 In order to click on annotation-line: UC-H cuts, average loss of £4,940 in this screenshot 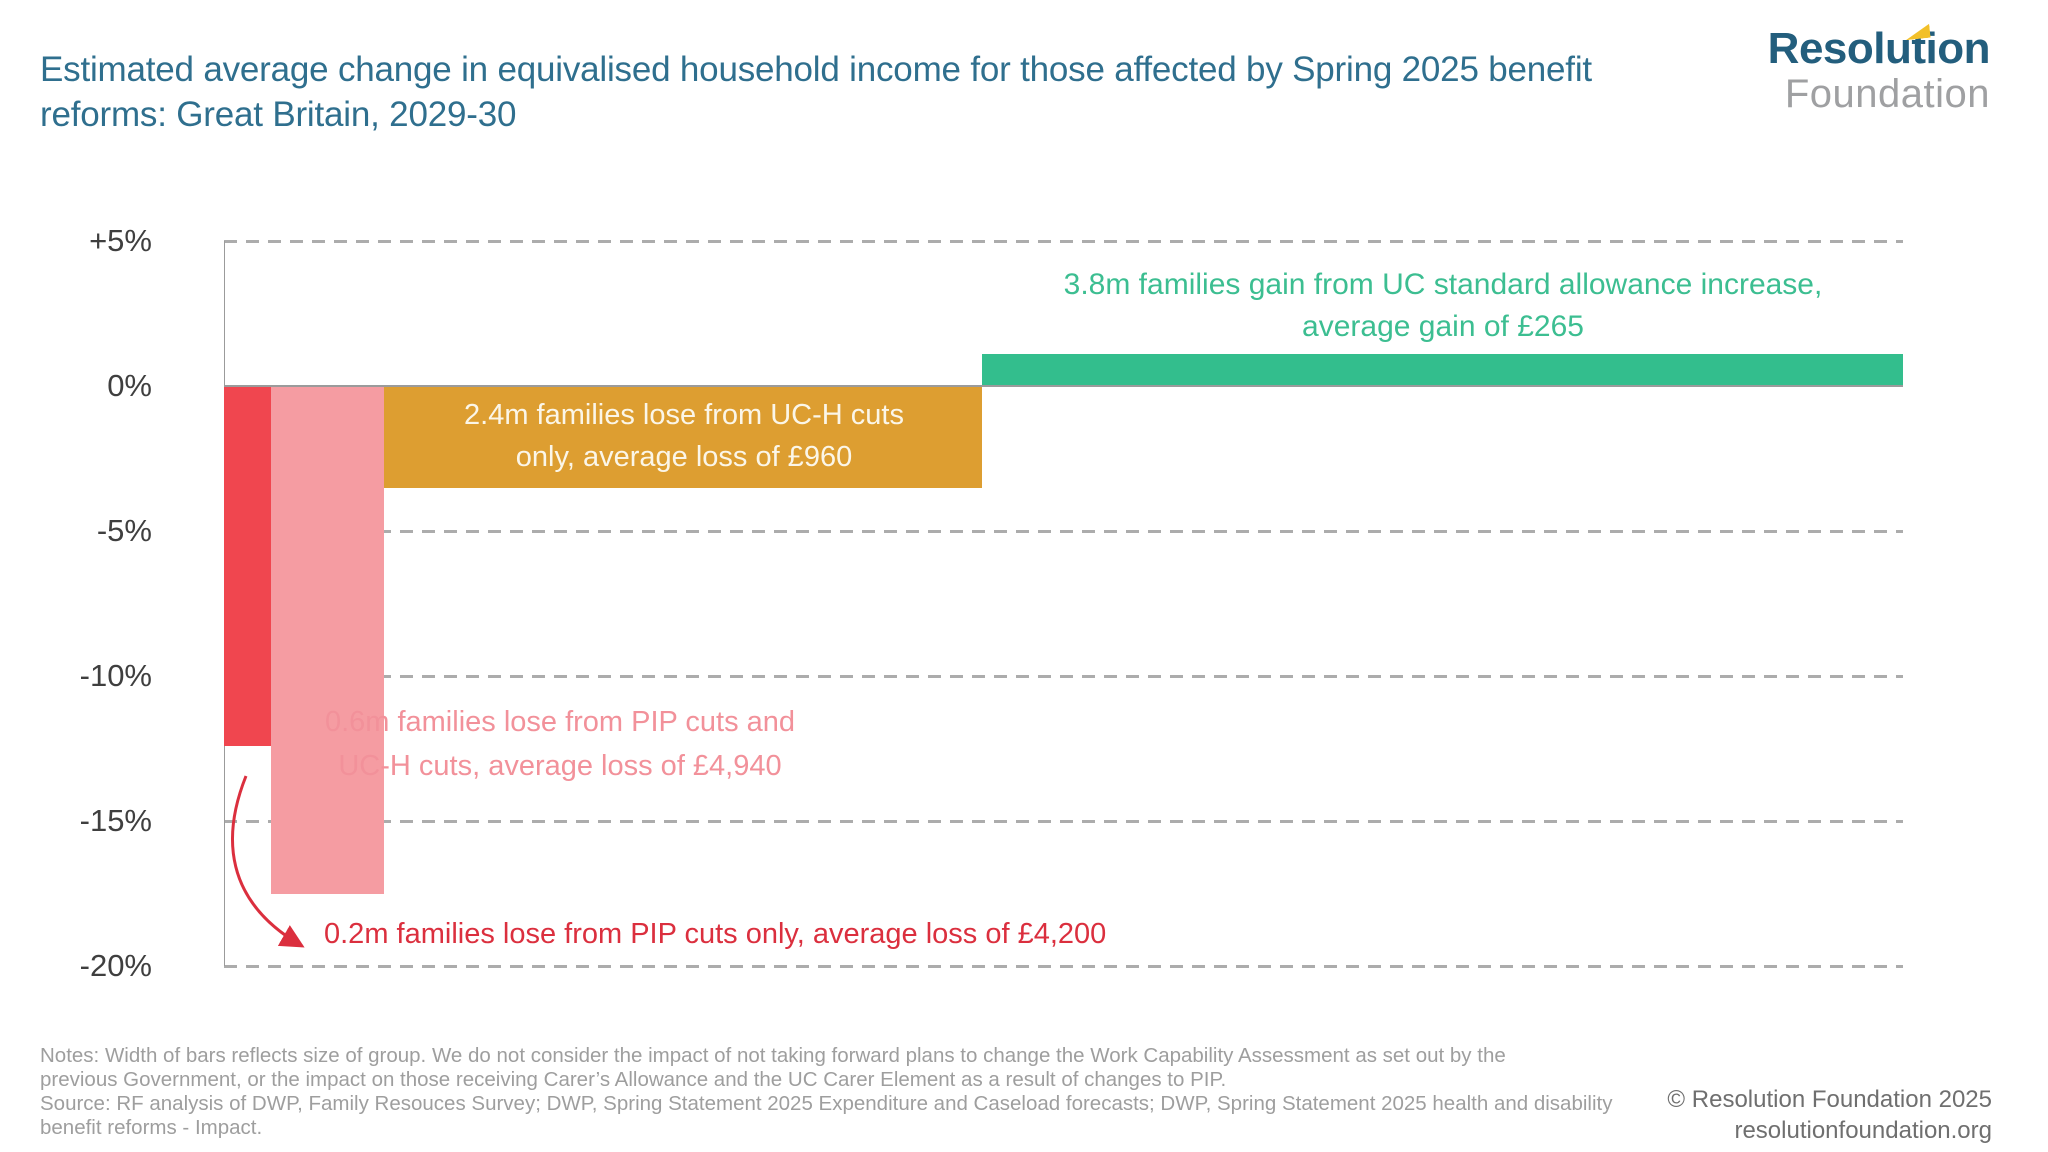, I will do `click(560, 766)`.